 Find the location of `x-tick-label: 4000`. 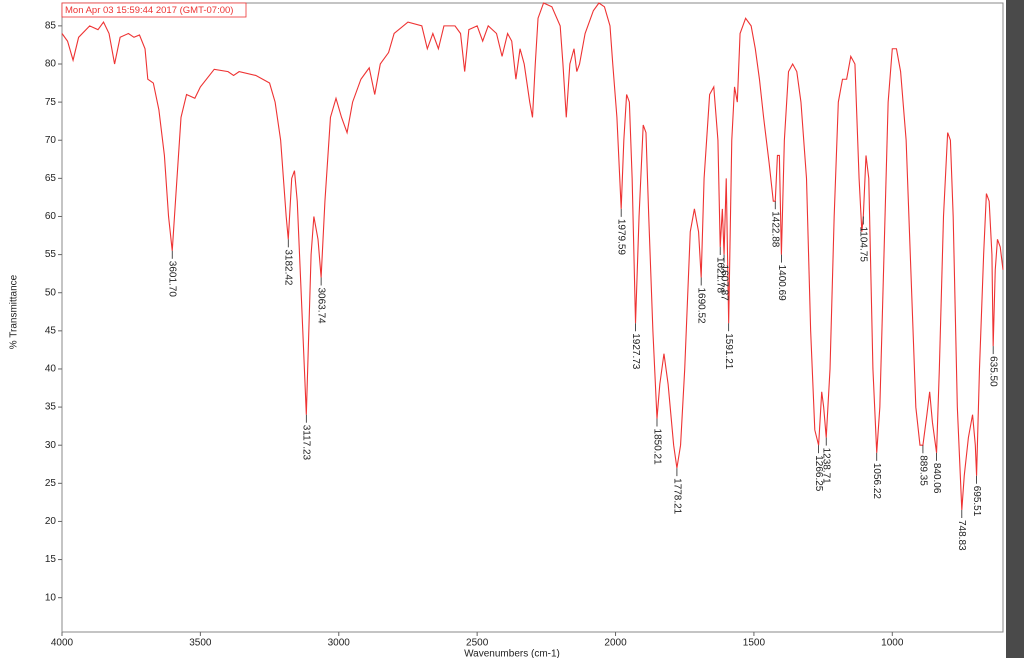

x-tick-label: 4000 is located at coordinates (62, 643).